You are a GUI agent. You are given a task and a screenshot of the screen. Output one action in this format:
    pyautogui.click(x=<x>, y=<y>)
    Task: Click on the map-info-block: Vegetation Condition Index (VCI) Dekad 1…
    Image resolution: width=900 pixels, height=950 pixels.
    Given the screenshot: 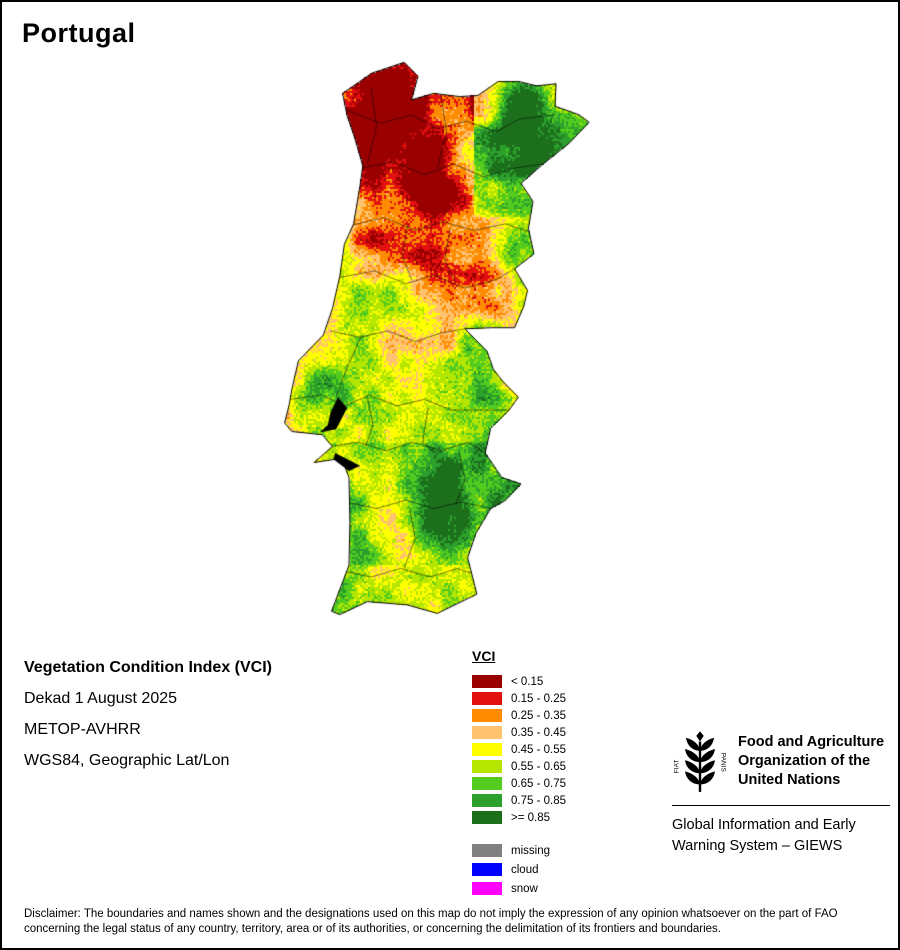 What is the action you would take?
    pyautogui.click(x=148, y=714)
    